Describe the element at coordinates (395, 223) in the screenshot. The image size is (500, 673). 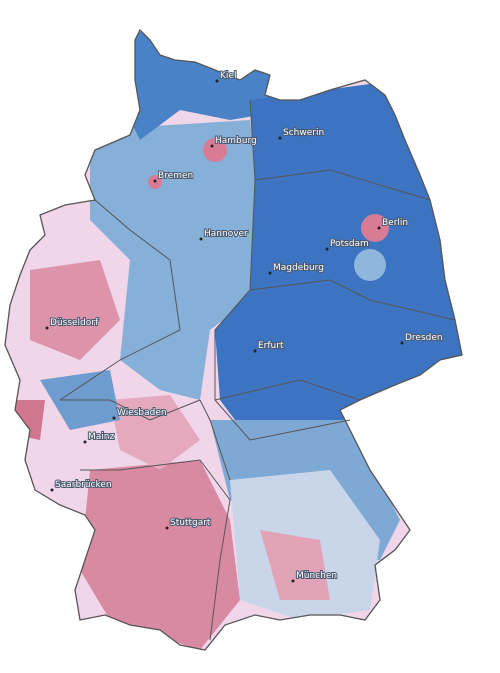
I see `city-label: Berlin` at that location.